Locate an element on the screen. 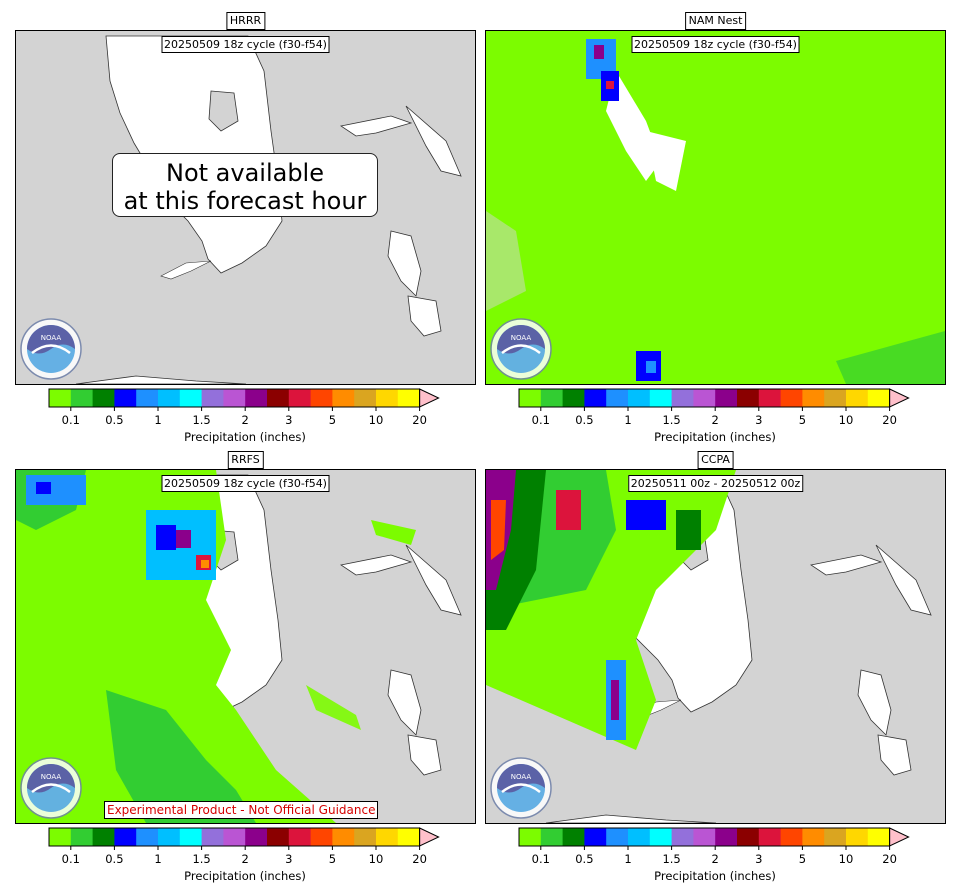  not-available-notice: Not available at this forecast hour is located at coordinates (245, 185).